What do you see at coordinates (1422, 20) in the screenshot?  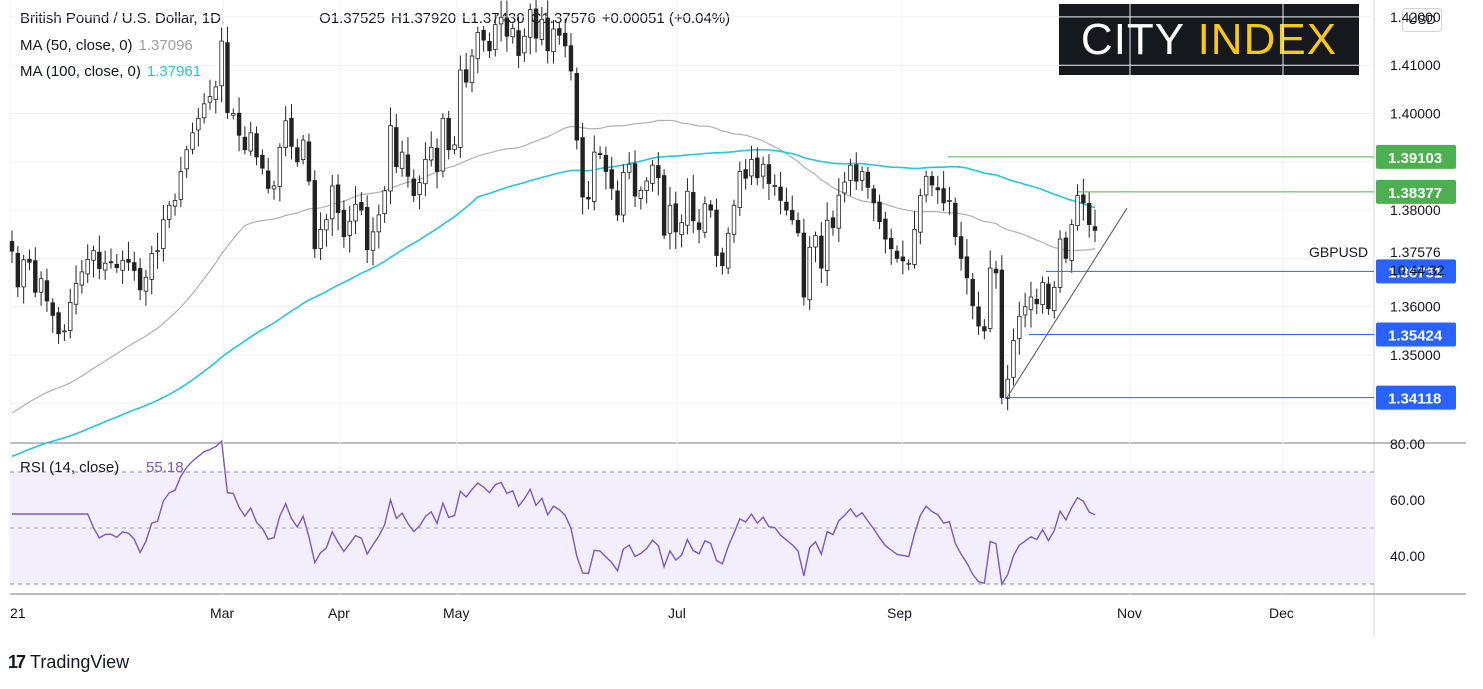 I see `currency-button: USD` at bounding box center [1422, 20].